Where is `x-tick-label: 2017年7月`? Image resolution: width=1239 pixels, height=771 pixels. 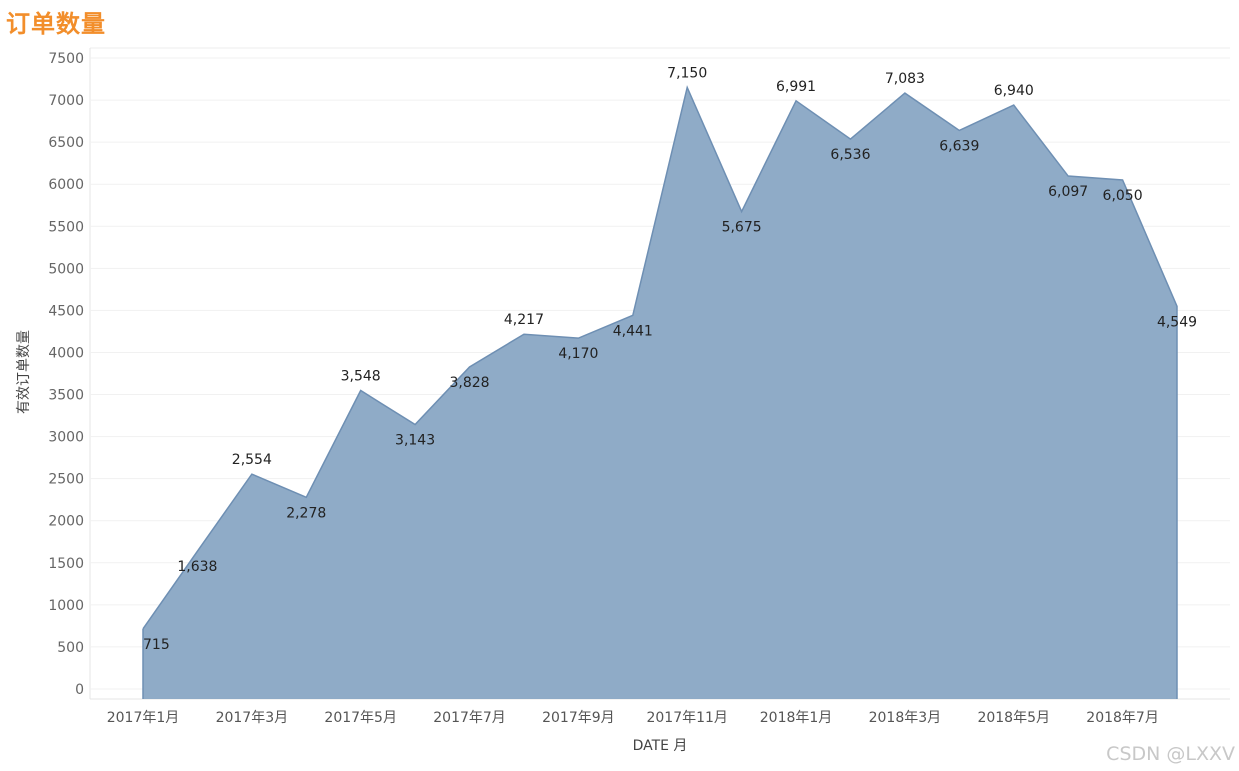
x-tick-label: 2017年7月 is located at coordinates (469, 718).